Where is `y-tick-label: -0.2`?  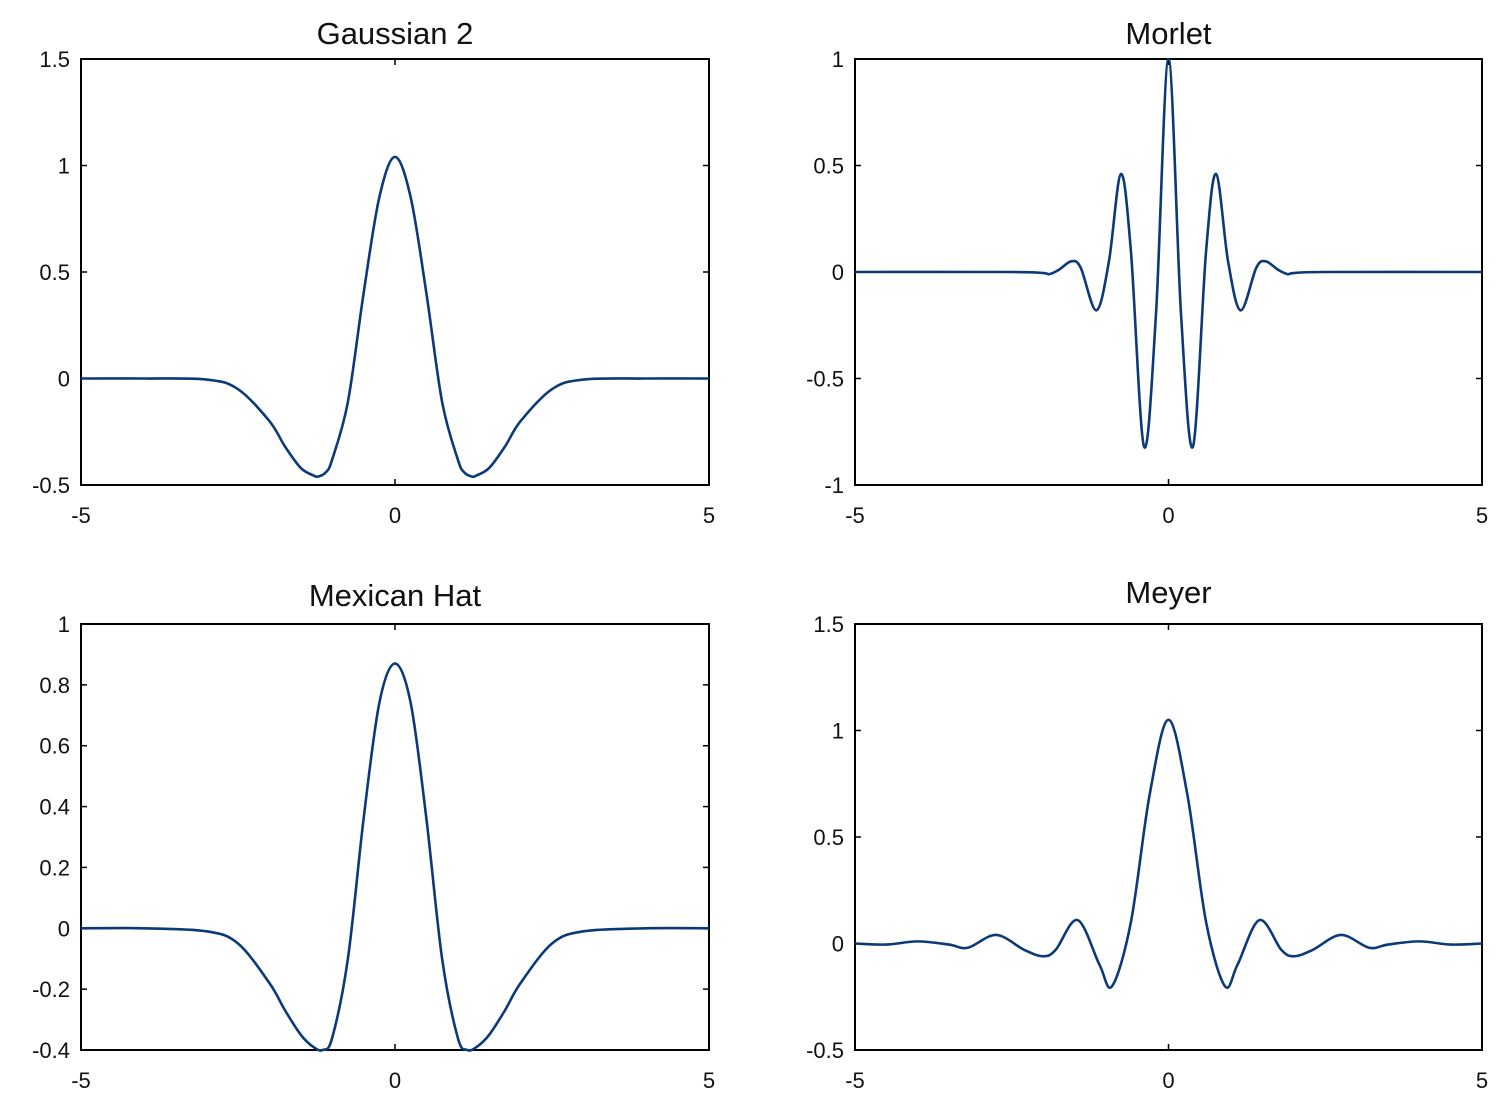 y-tick-label: -0.2 is located at coordinates (51, 989).